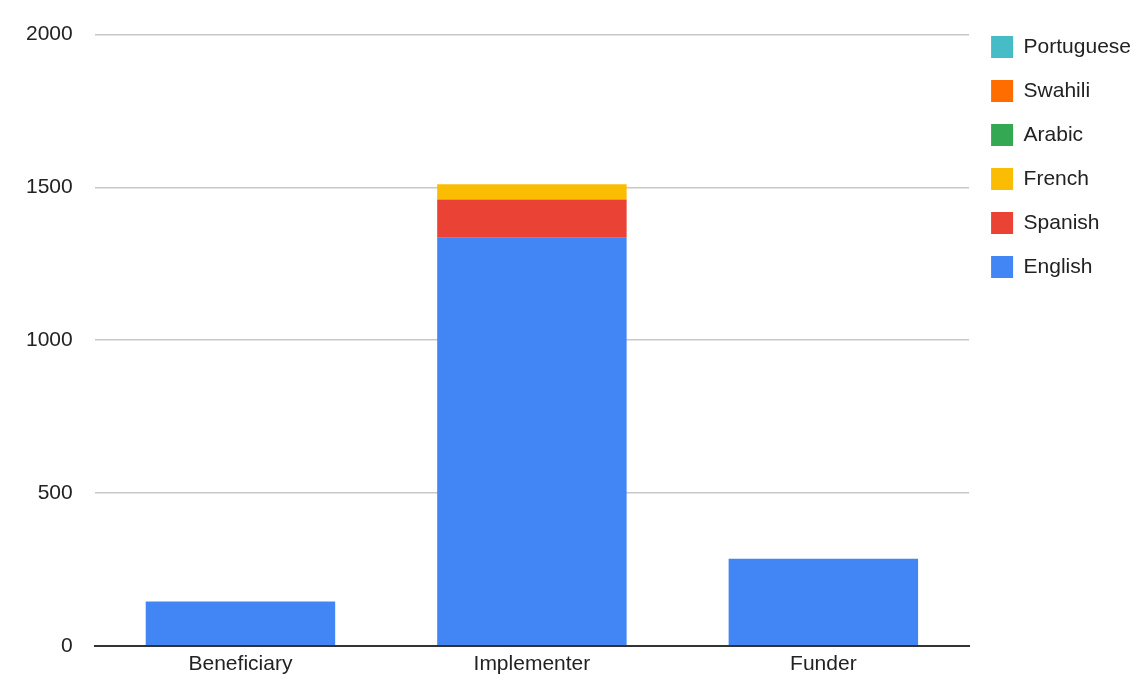 This screenshot has width=1141, height=683. I want to click on x-tick-label: Funder, so click(823, 663).